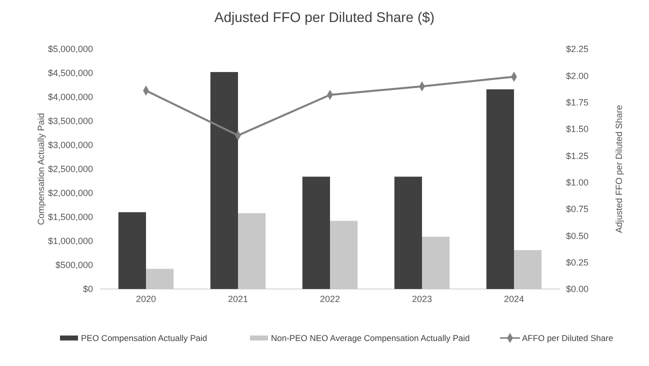 The image size is (649, 366). I want to click on legend-label: AFFO per Diluted Share, so click(568, 337).